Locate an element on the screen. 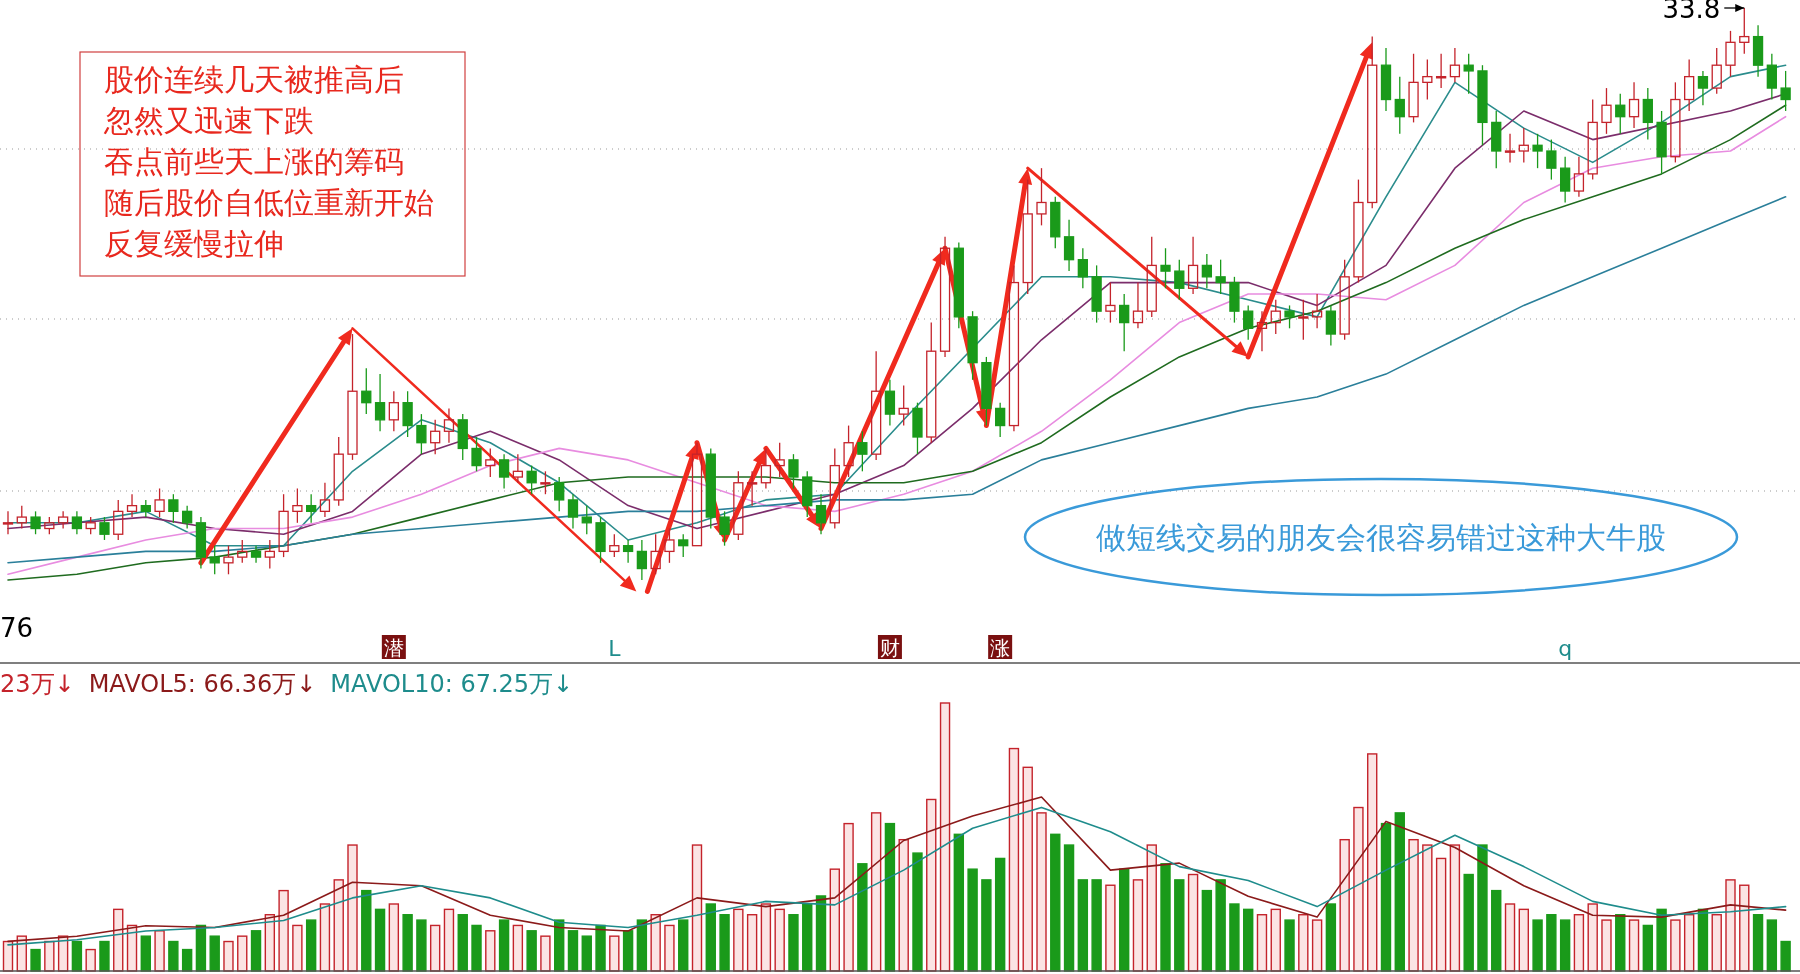 The image size is (1800, 974). text: q is located at coordinates (1565, 648).